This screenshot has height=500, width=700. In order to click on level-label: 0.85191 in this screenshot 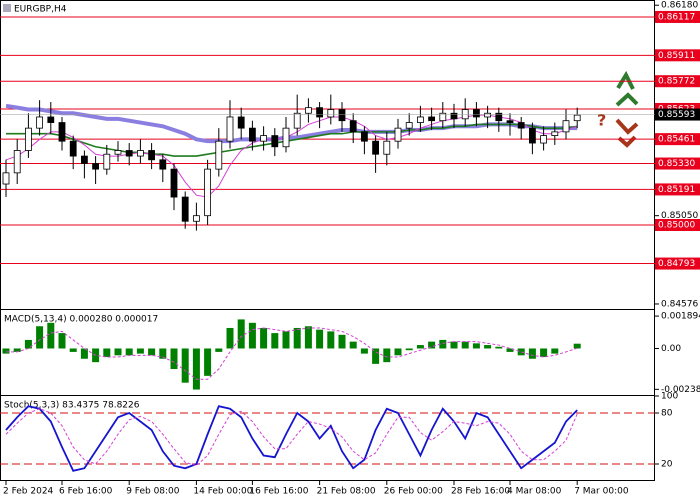, I will do `click(676, 190)`.